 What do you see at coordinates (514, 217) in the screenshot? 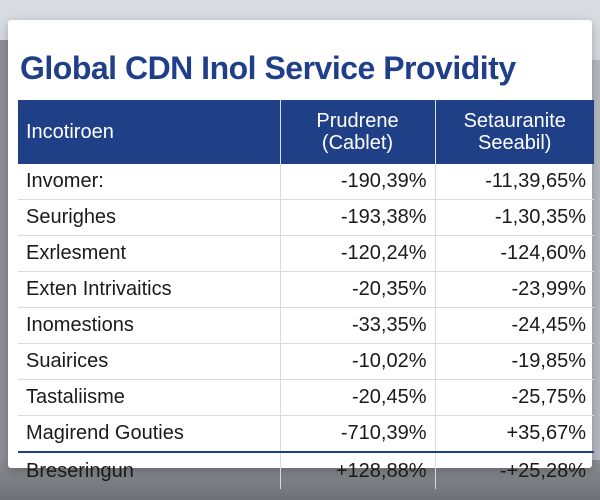
I see `row-value-col3: -1,30,35%` at bounding box center [514, 217].